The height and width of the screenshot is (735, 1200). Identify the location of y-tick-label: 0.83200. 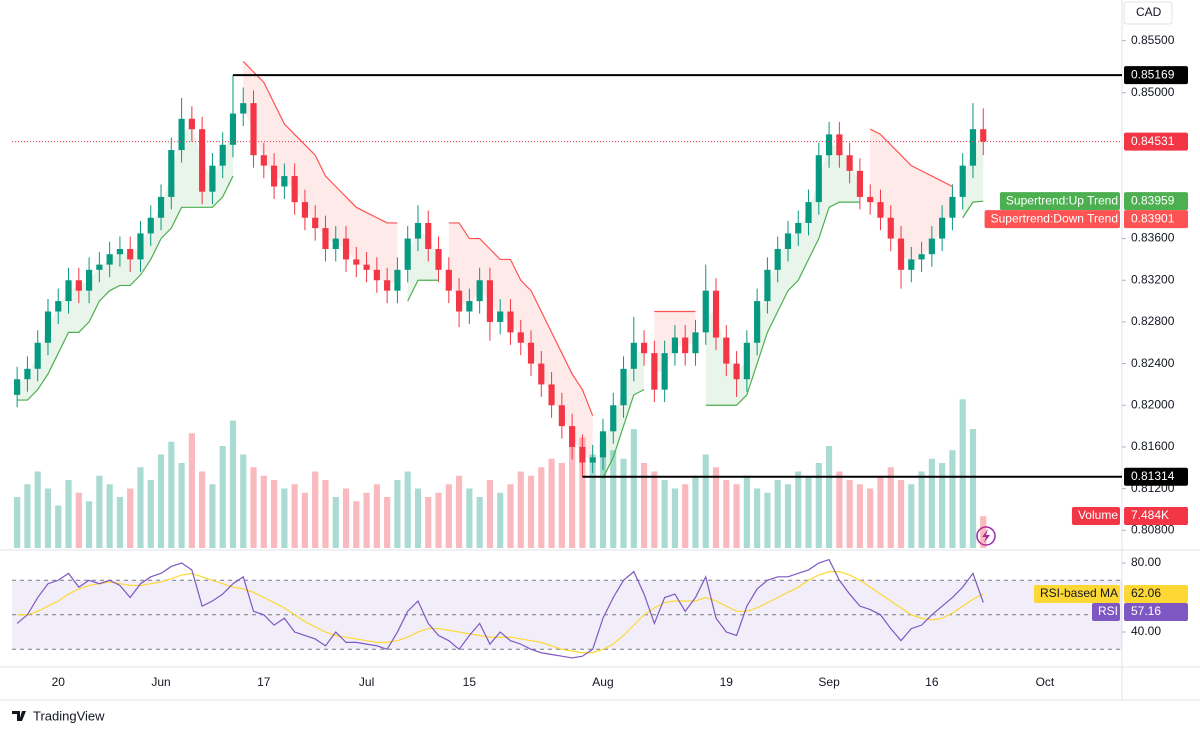
(1153, 279).